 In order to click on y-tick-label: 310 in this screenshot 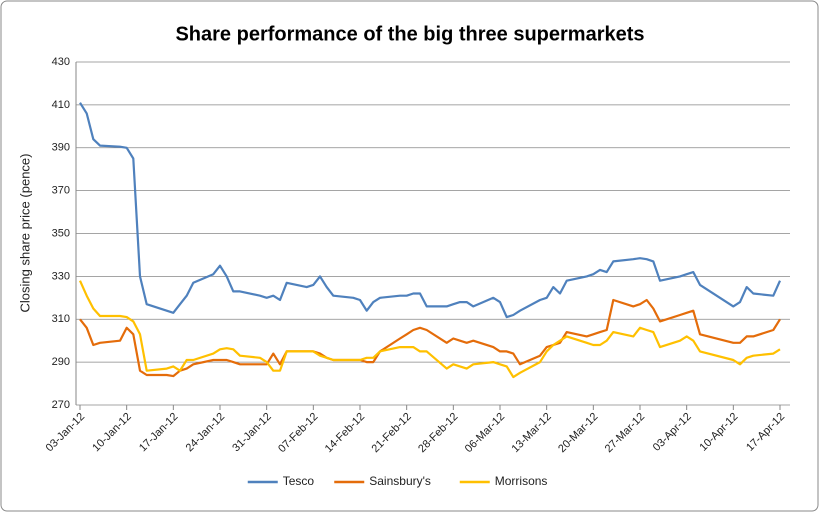, I will do `click(61, 319)`.